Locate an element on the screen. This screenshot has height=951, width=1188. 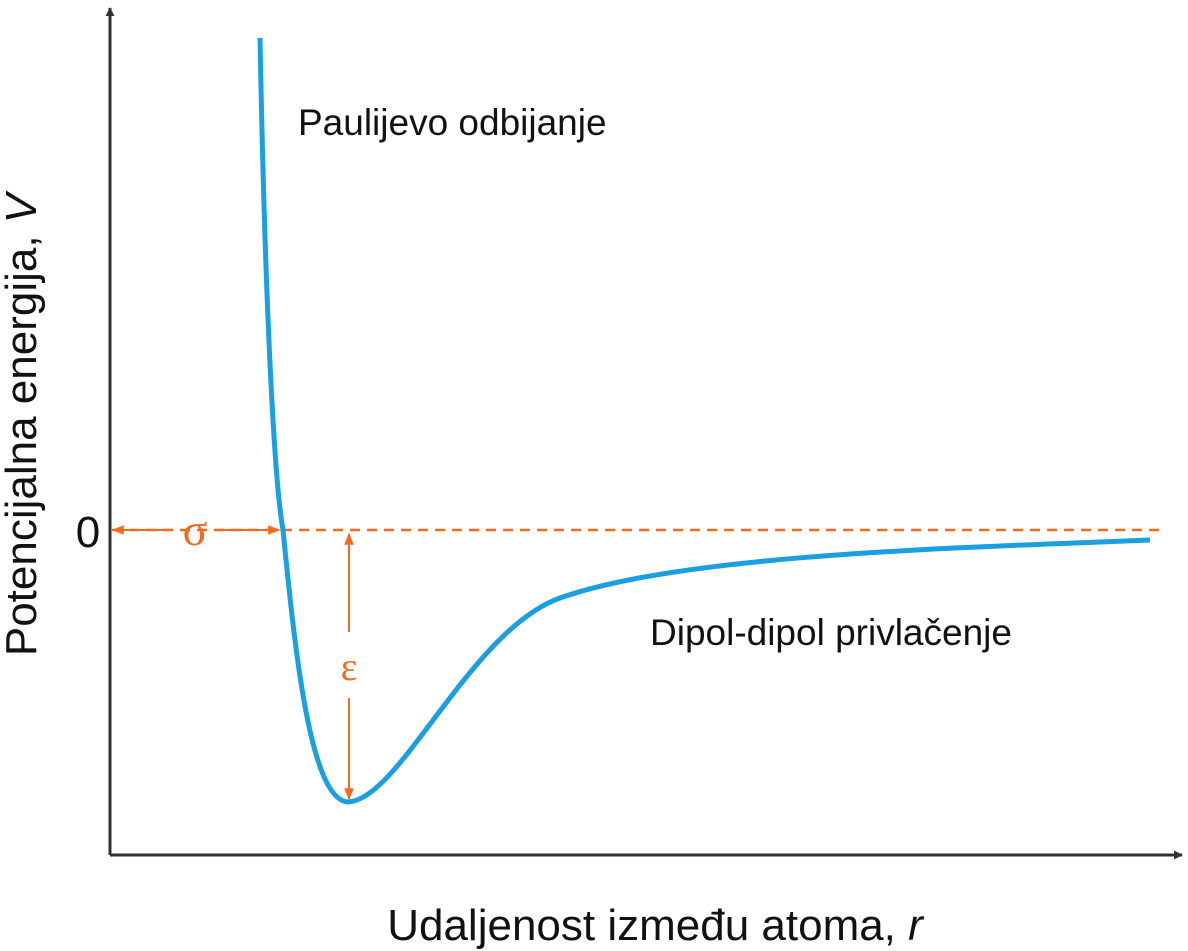
y-axis-title: Potencijalna energija, V is located at coordinates (23, 423).